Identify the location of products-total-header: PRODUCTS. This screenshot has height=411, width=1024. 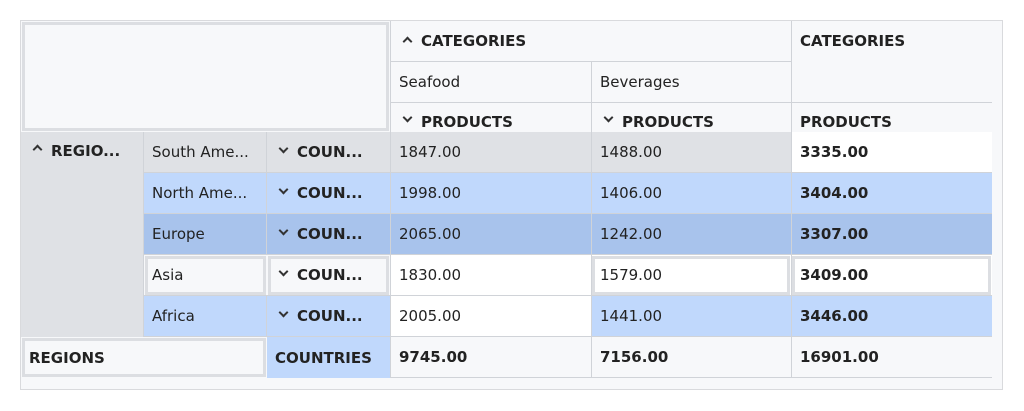
(891, 117).